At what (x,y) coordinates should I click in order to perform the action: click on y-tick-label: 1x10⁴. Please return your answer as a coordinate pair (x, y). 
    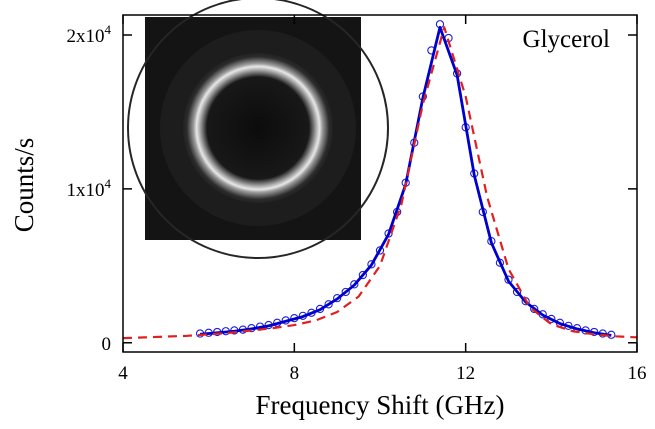
    Looking at the image, I should click on (89, 188).